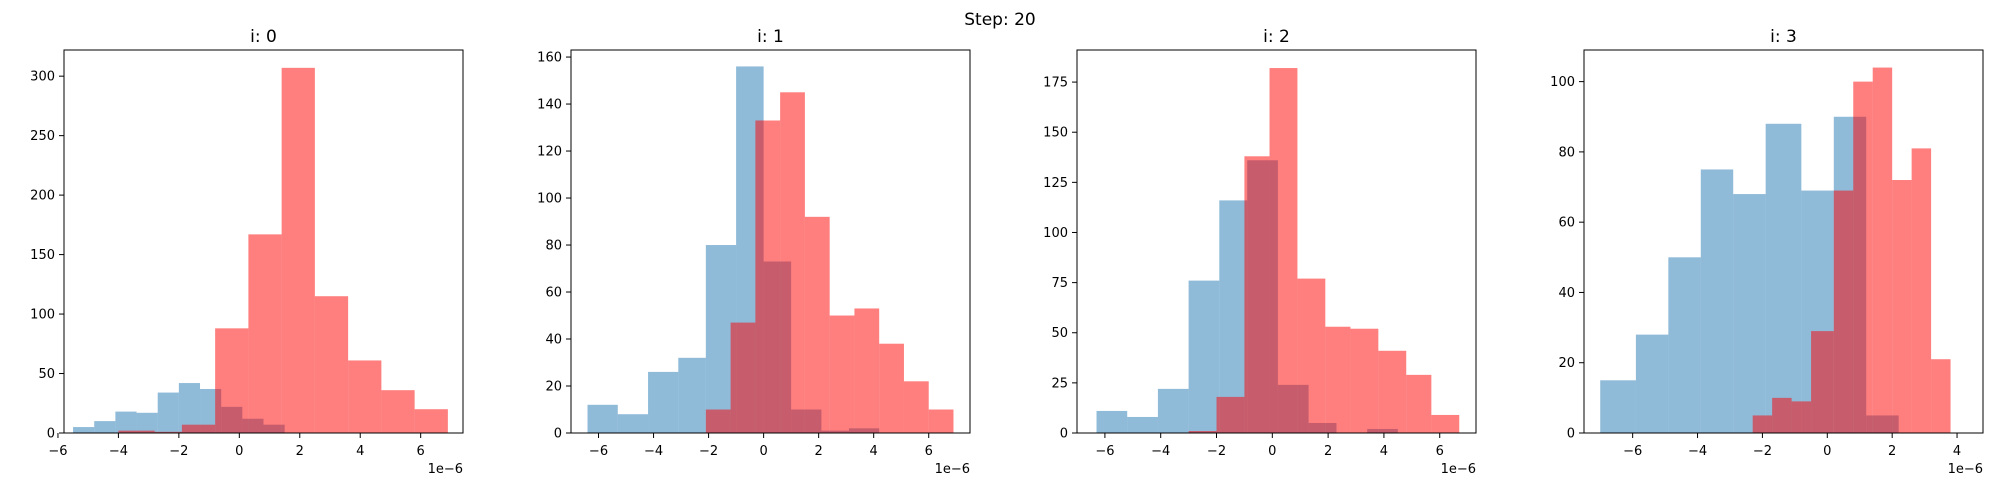 The image size is (2000, 500). What do you see at coordinates (1059, 383) in the screenshot?
I see `y-tick-label: 25` at bounding box center [1059, 383].